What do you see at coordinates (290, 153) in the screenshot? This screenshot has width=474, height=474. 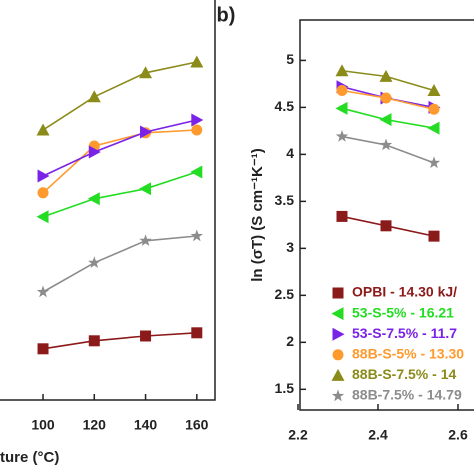 I see `y-tick-label: 4` at bounding box center [290, 153].